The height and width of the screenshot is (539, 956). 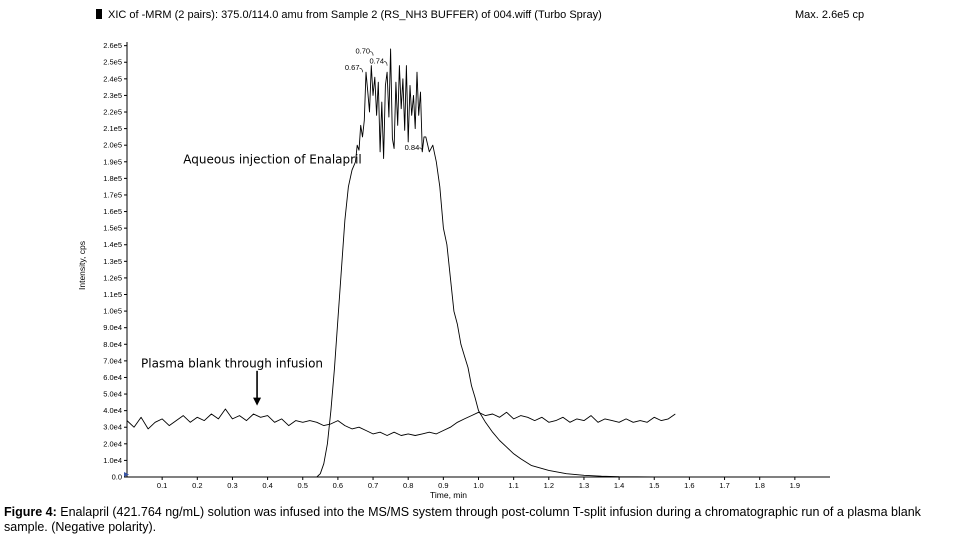 I want to click on y-tick-label-3: 3.0e4, so click(x=112, y=427).